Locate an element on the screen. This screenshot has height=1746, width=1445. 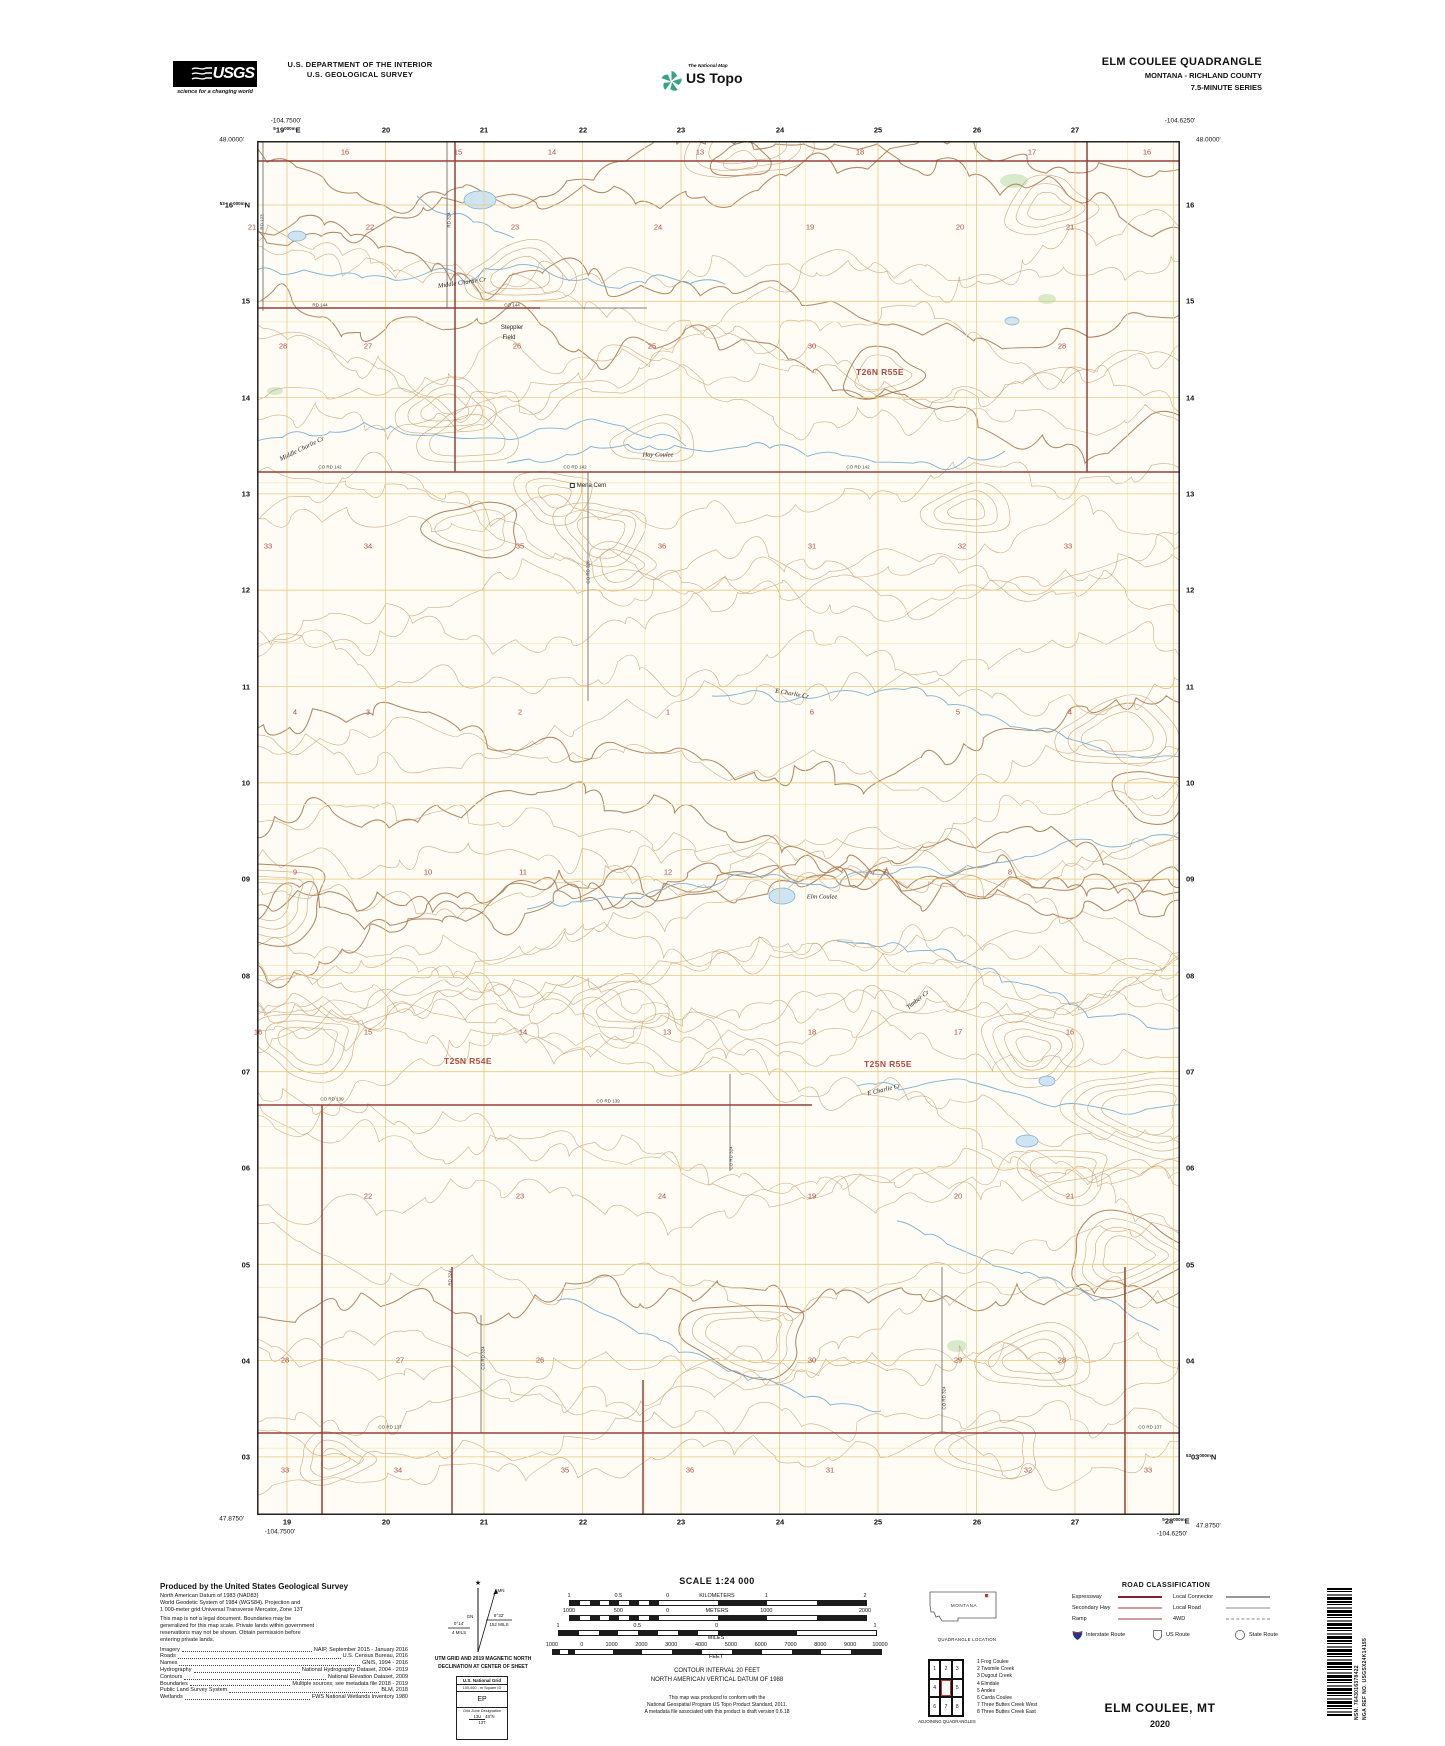
quadrangle-title: ELM COULEE QUADRANGLE is located at coordinates (1181, 62).